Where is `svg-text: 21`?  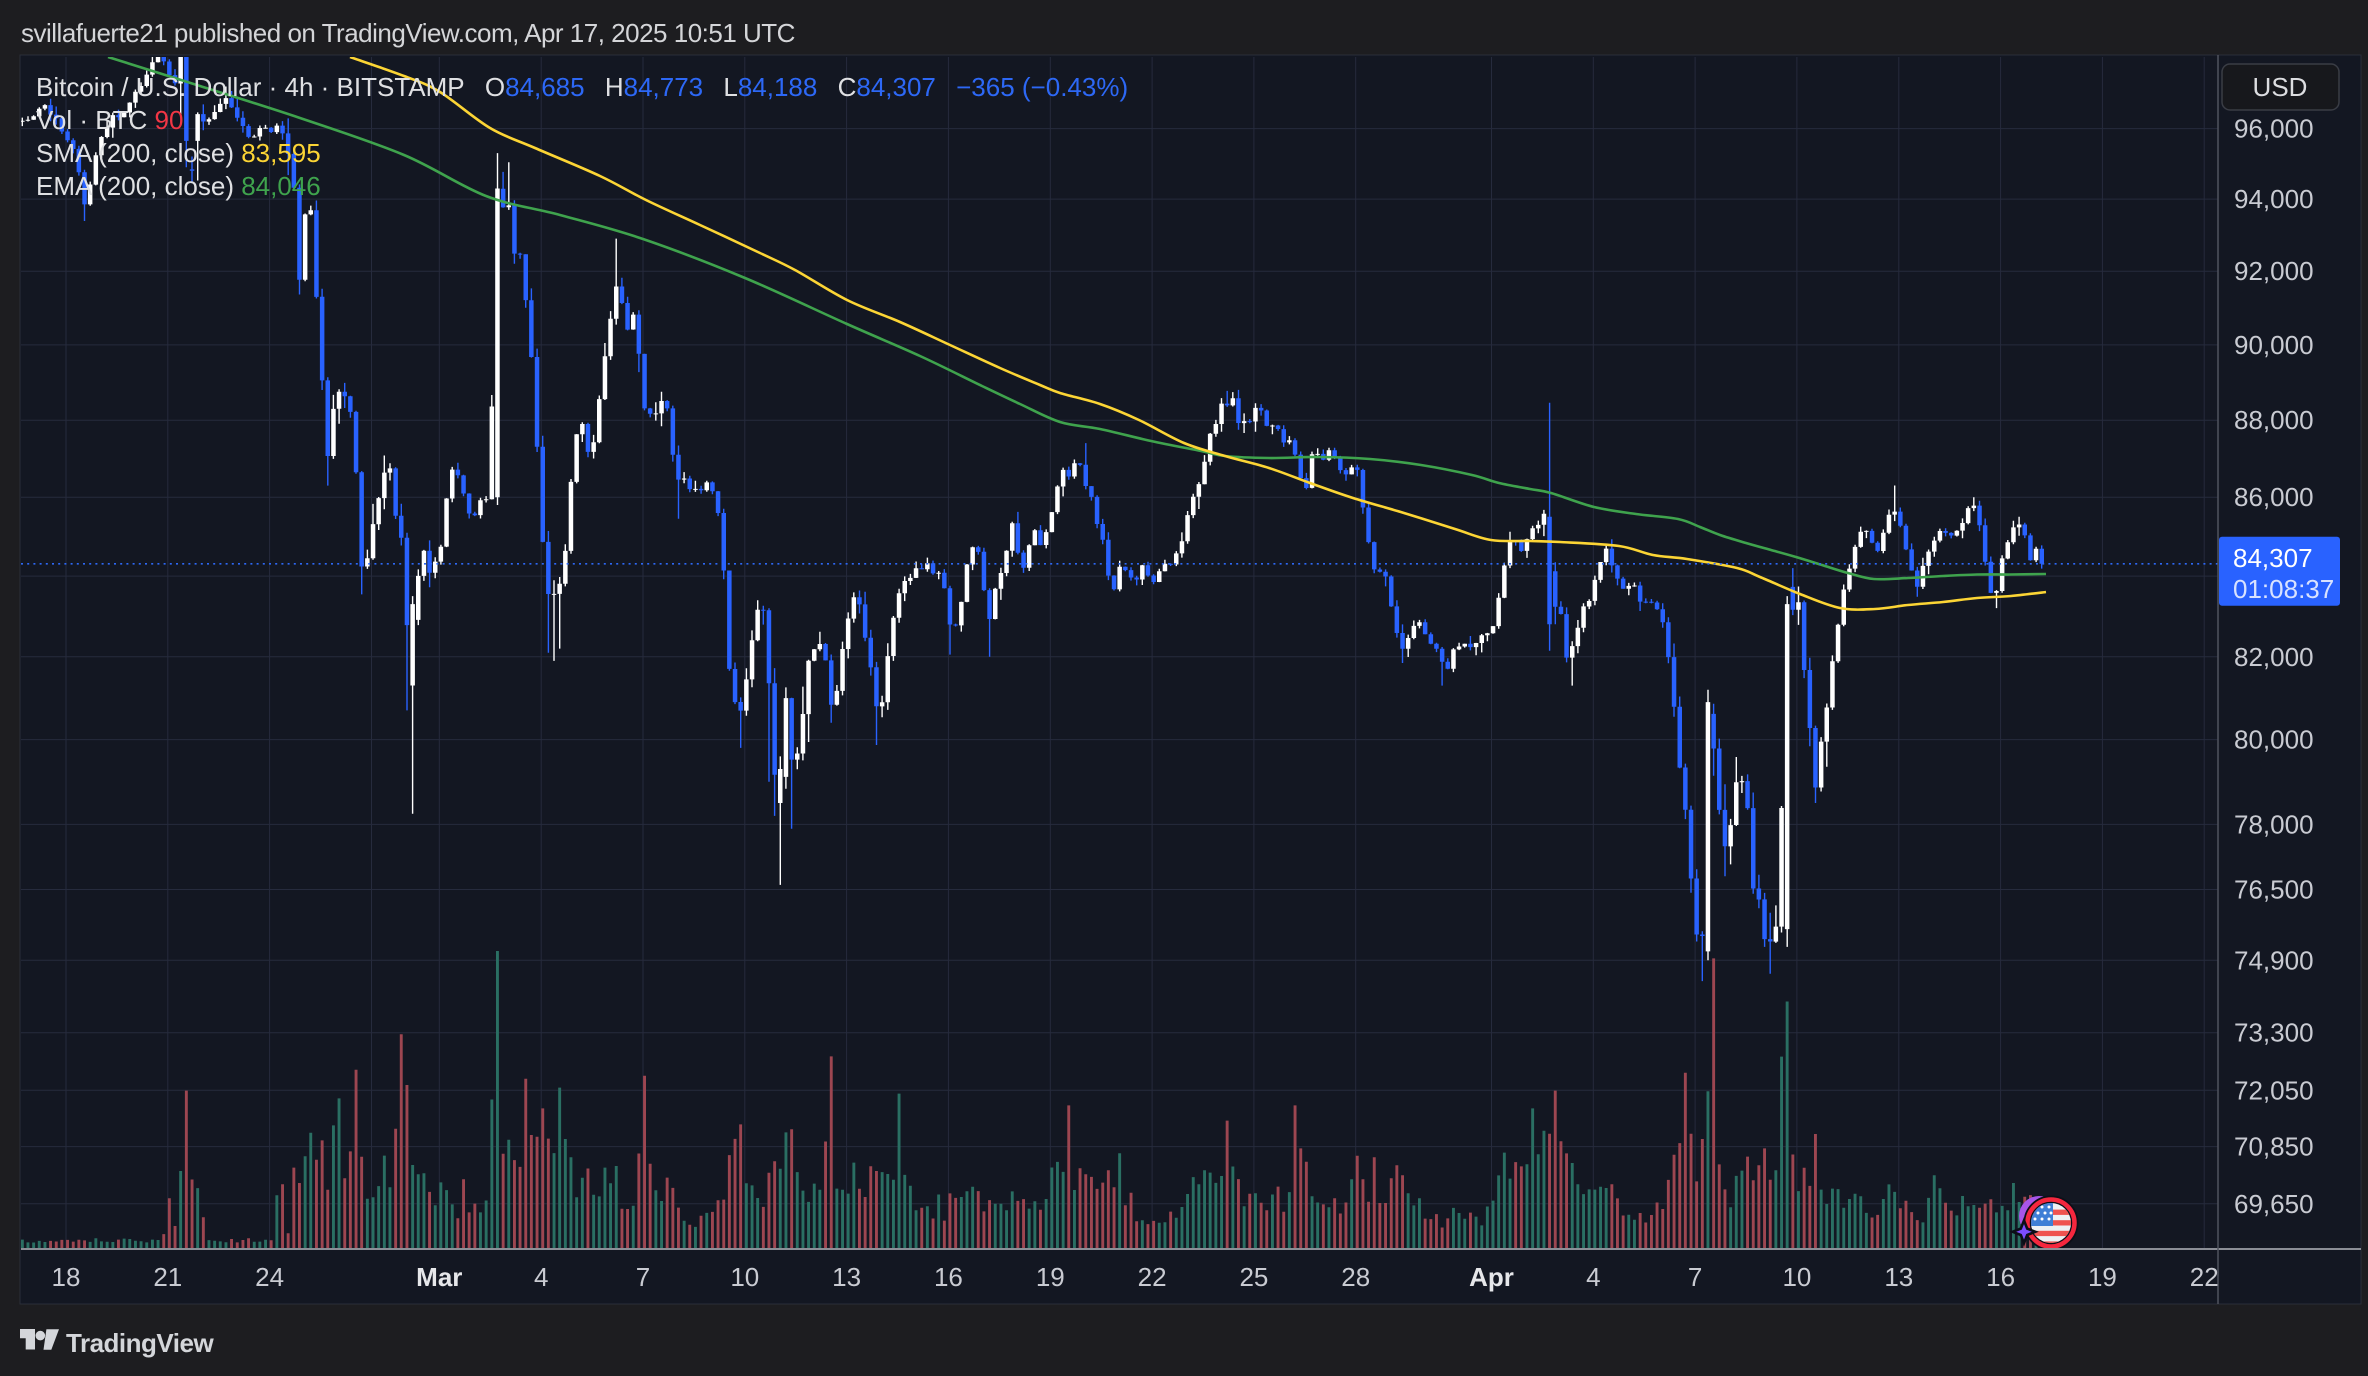 svg-text: 21 is located at coordinates (167, 1277).